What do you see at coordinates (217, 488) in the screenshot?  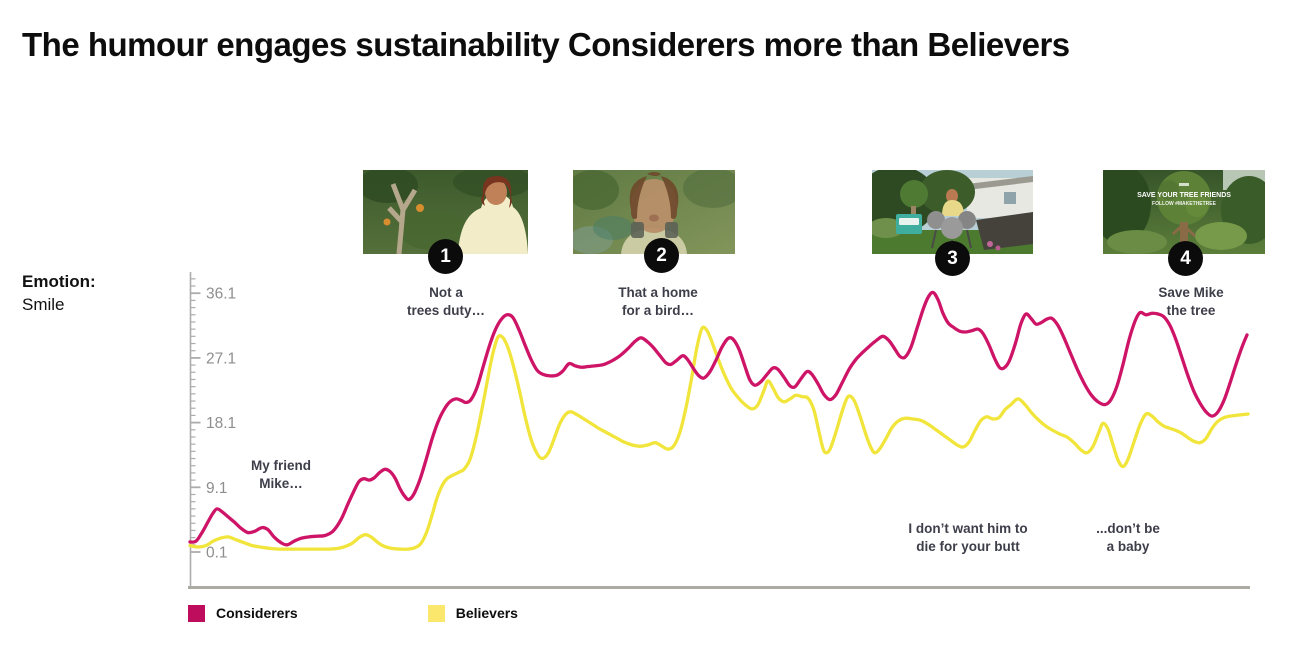 I see `y-tick-label-9.1: 9.1` at bounding box center [217, 488].